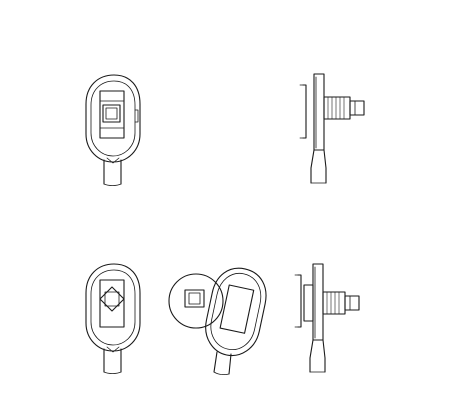  I want to click on oblique-head, so click(236, 312).